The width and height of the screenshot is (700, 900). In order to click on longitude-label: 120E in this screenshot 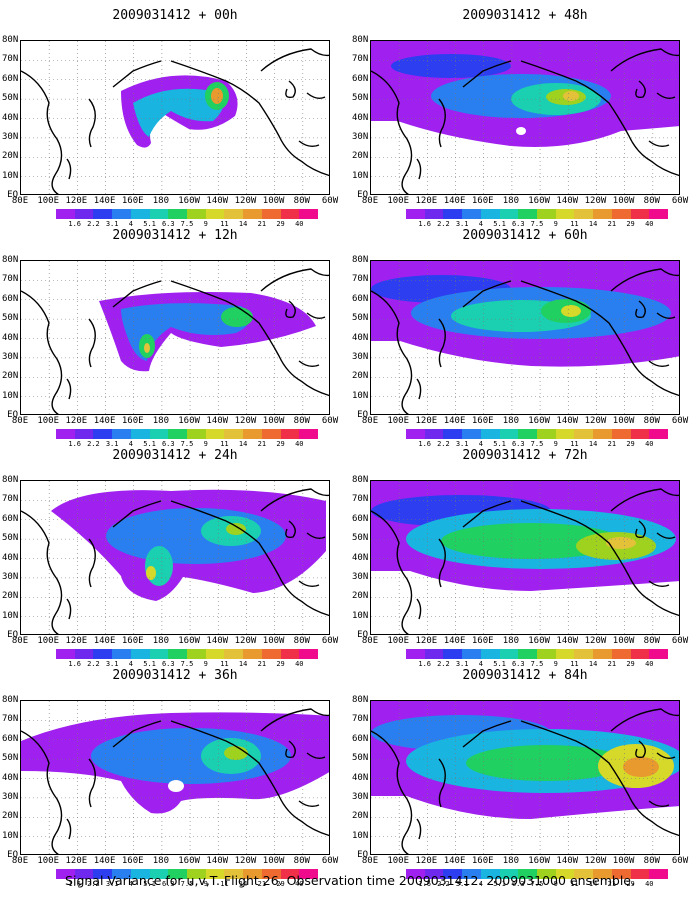, I will do `click(426, 201)`.